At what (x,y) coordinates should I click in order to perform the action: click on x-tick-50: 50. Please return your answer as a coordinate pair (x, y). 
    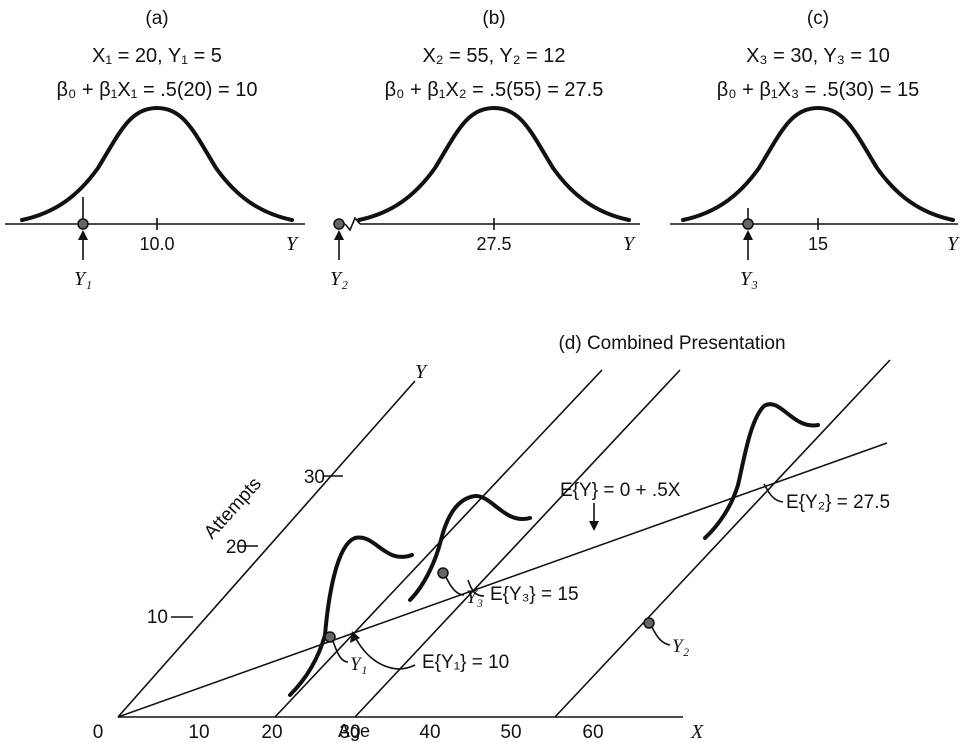
    Looking at the image, I should click on (510, 732).